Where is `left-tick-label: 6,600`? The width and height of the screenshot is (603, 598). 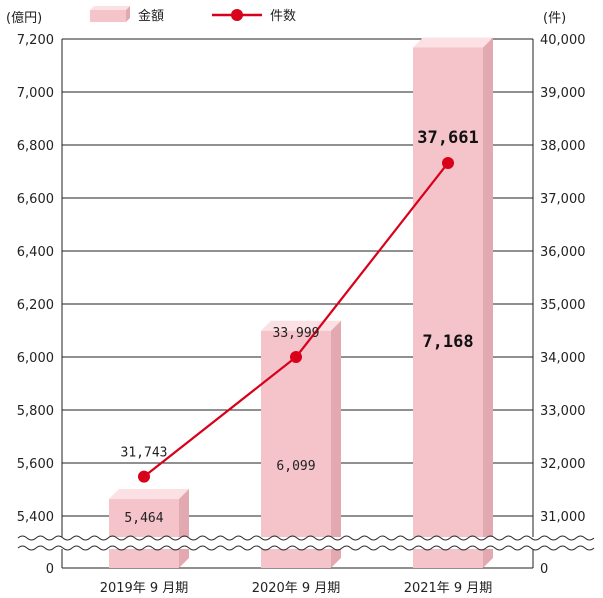 left-tick-label: 6,600 is located at coordinates (35, 199).